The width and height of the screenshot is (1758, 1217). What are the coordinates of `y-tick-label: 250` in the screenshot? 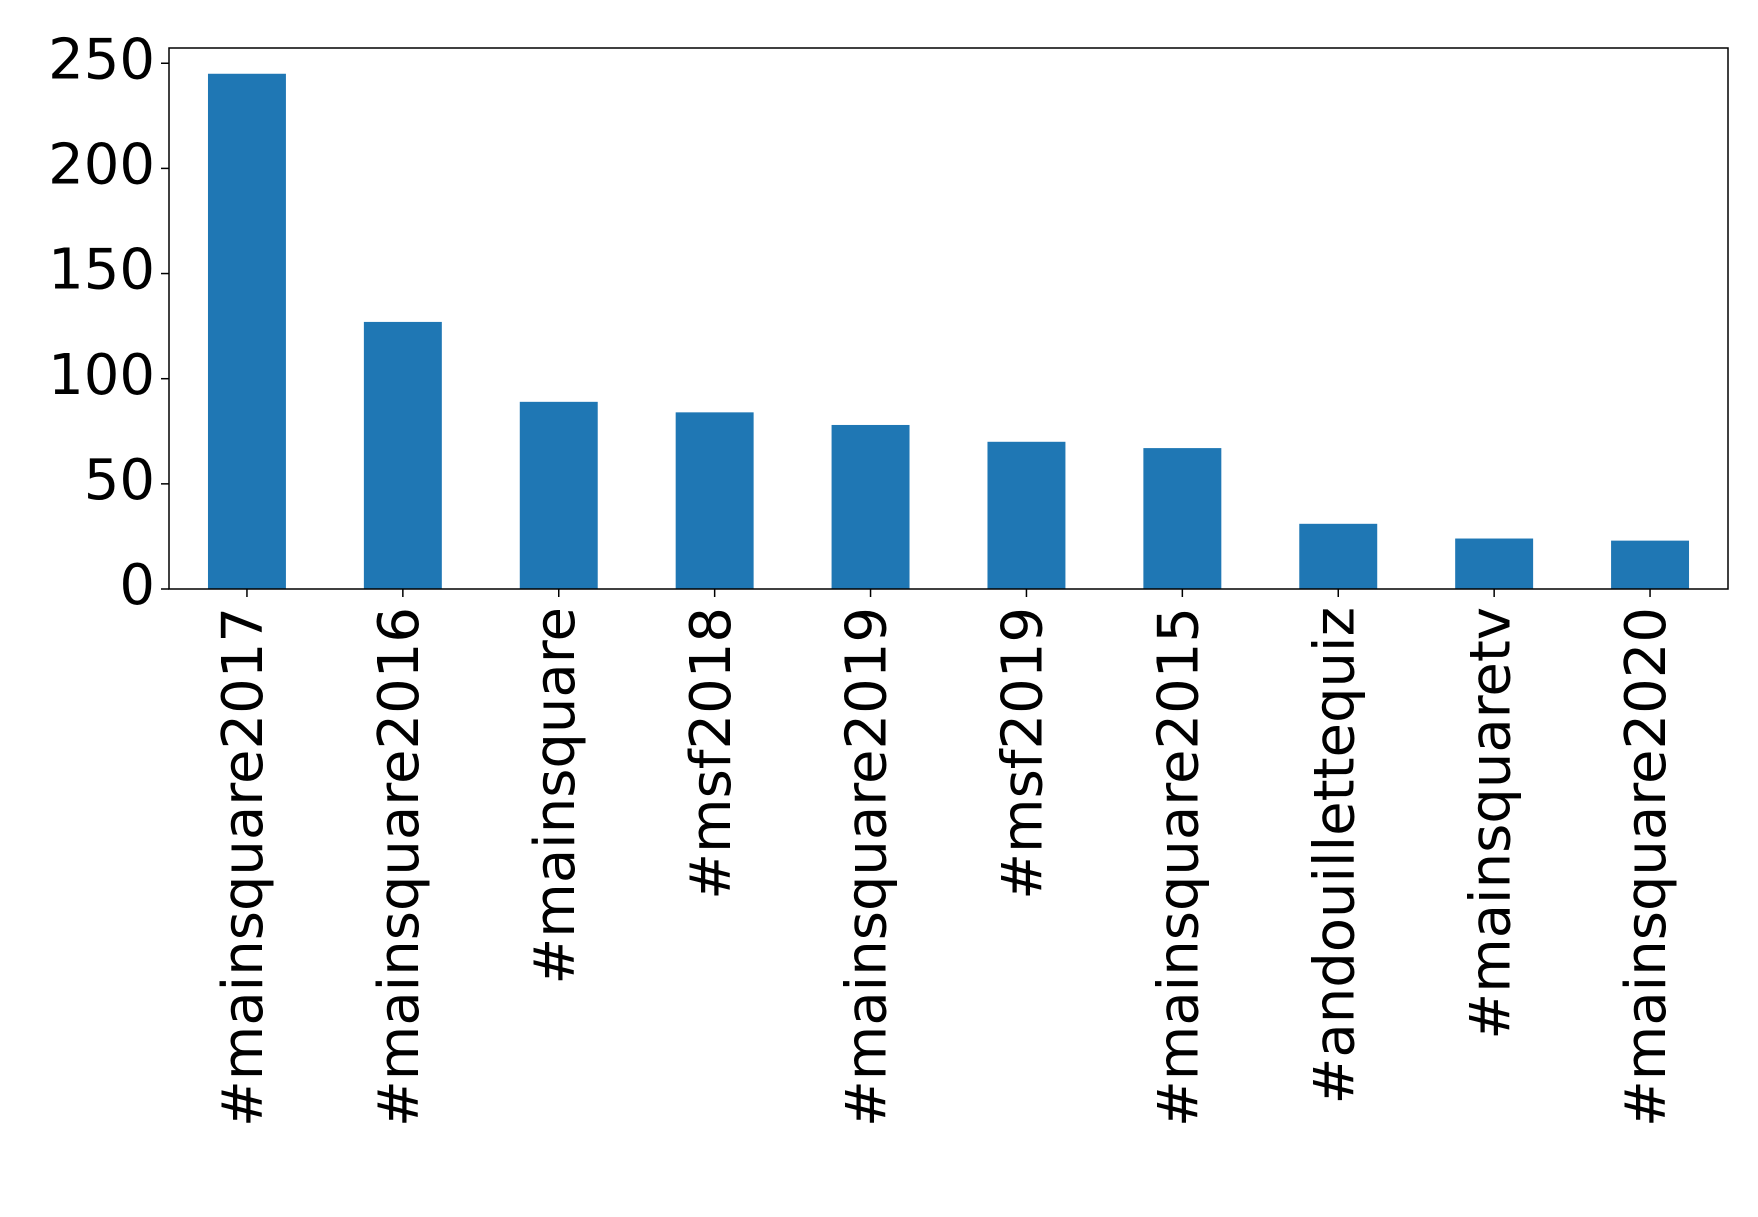 It's located at (101, 59).